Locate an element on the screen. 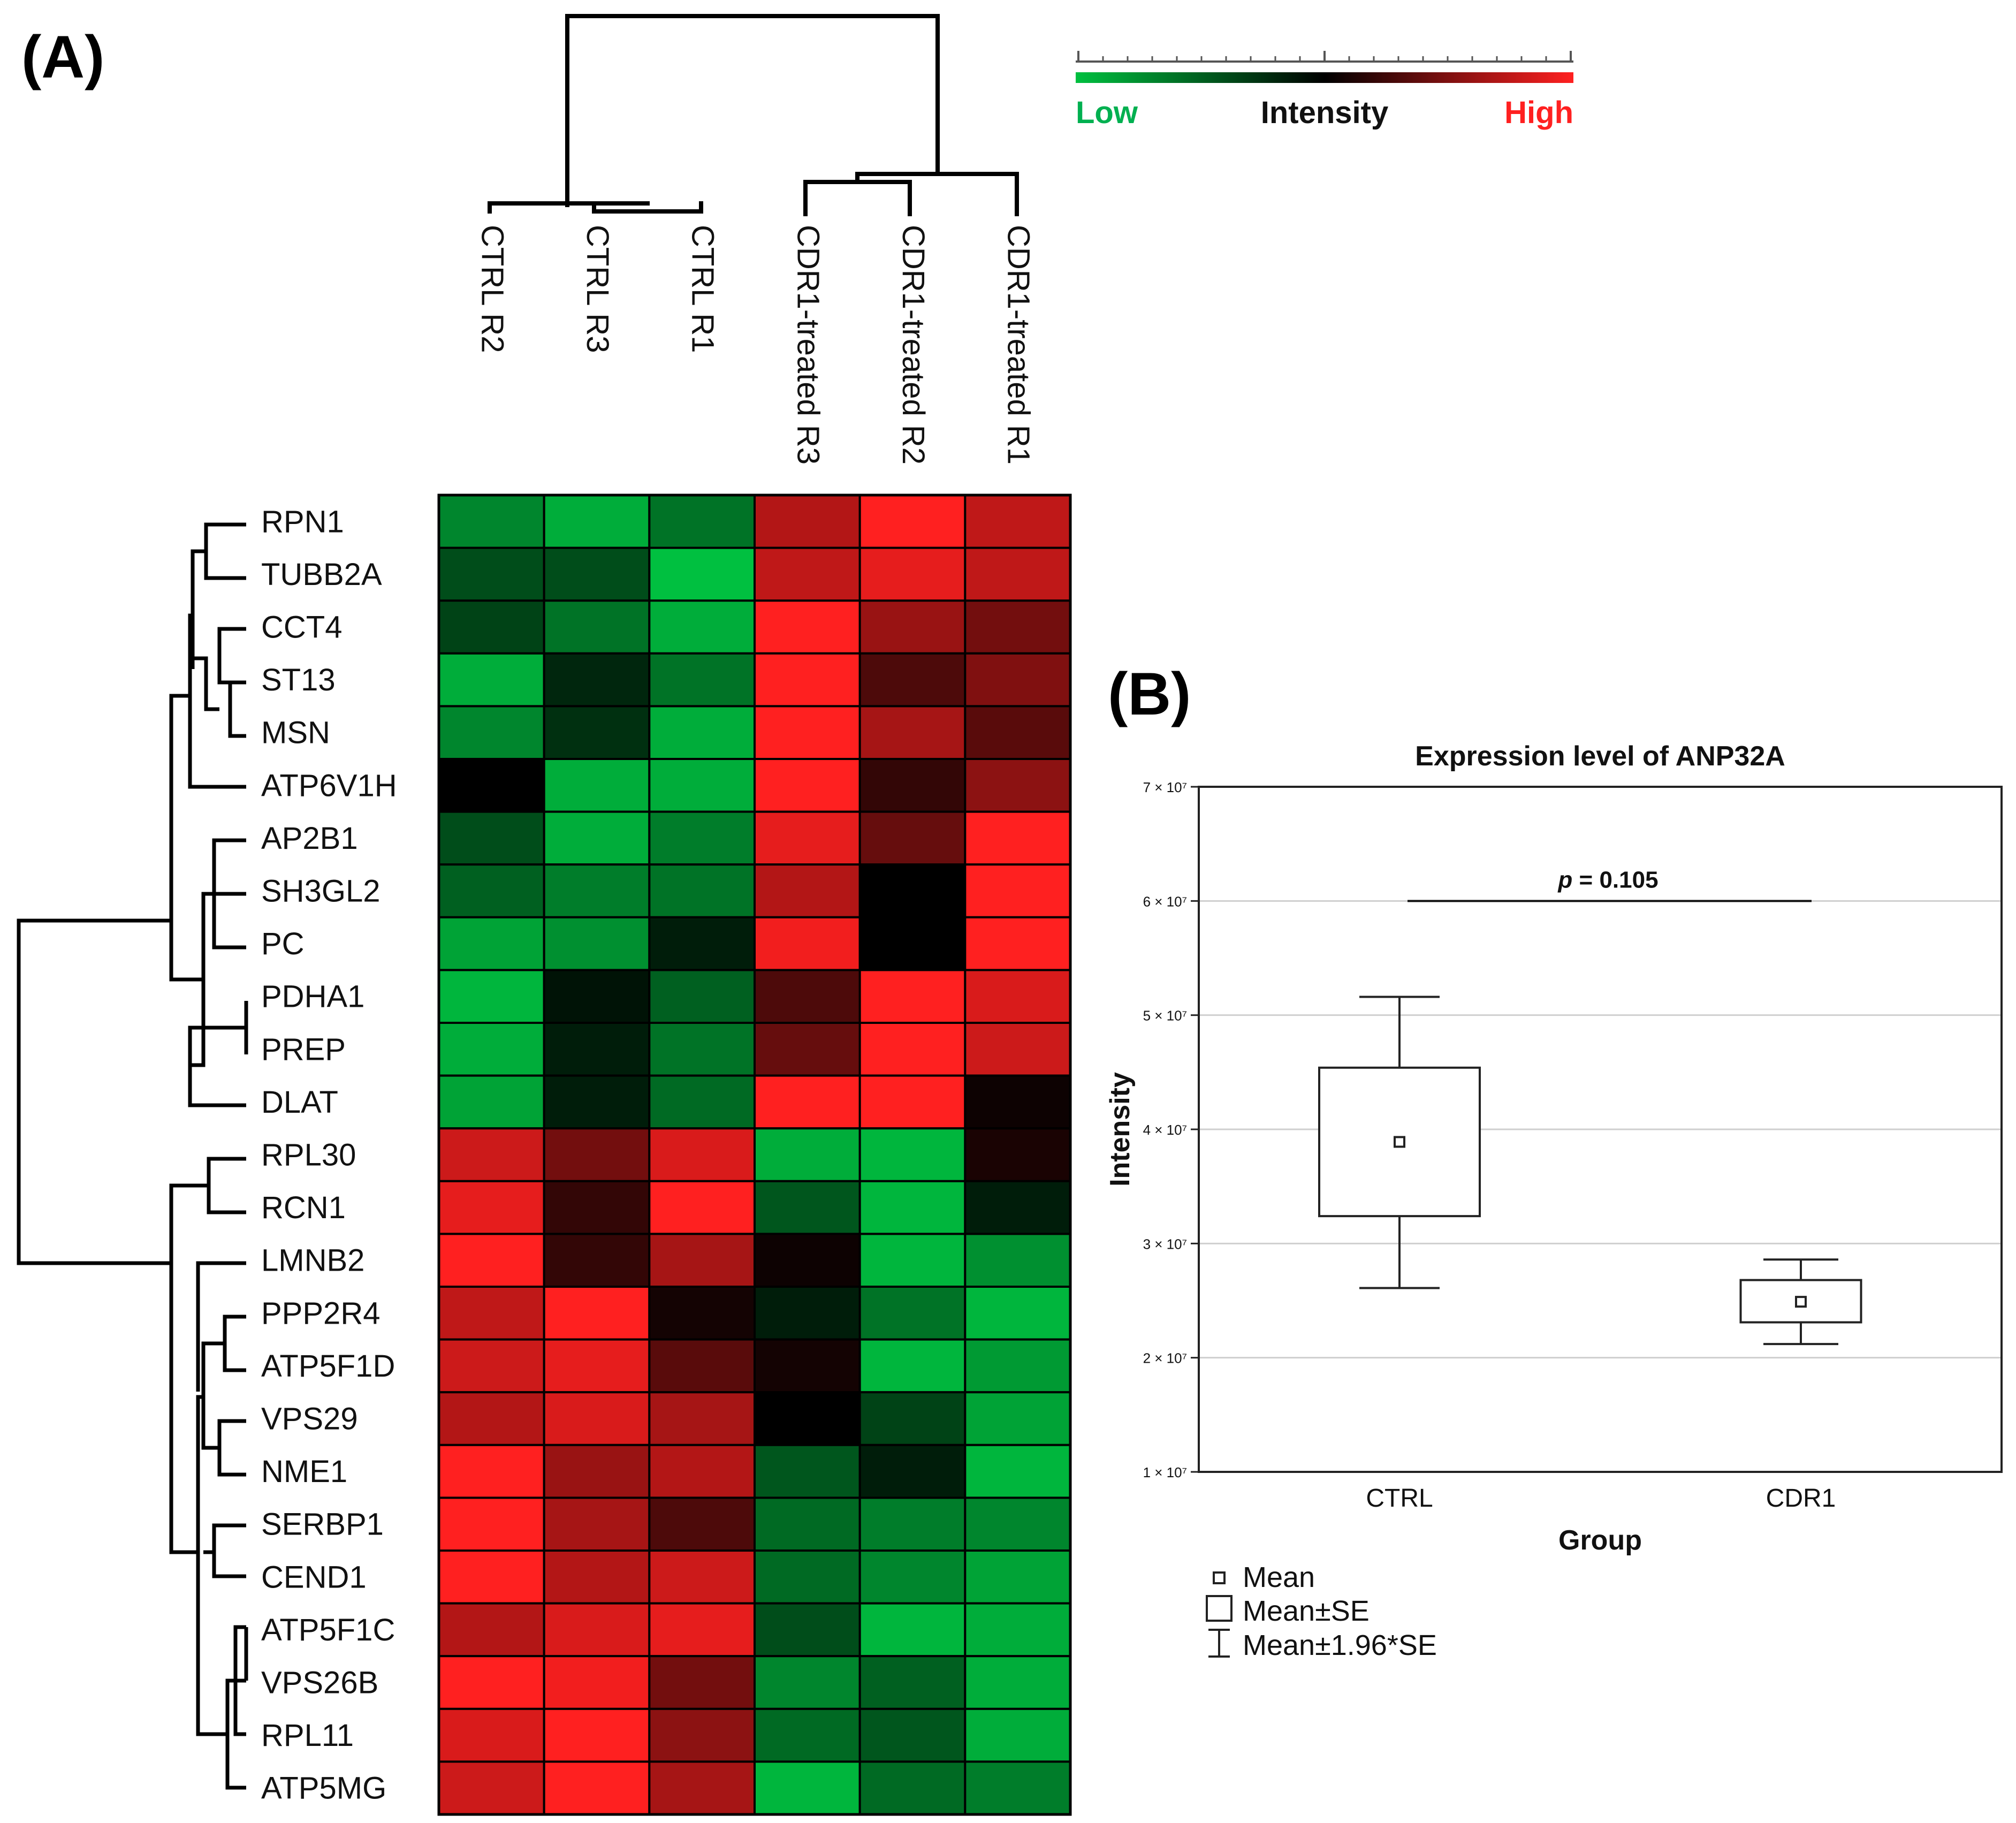  box-cdr1: CDR1 is located at coordinates (1800, 1385).